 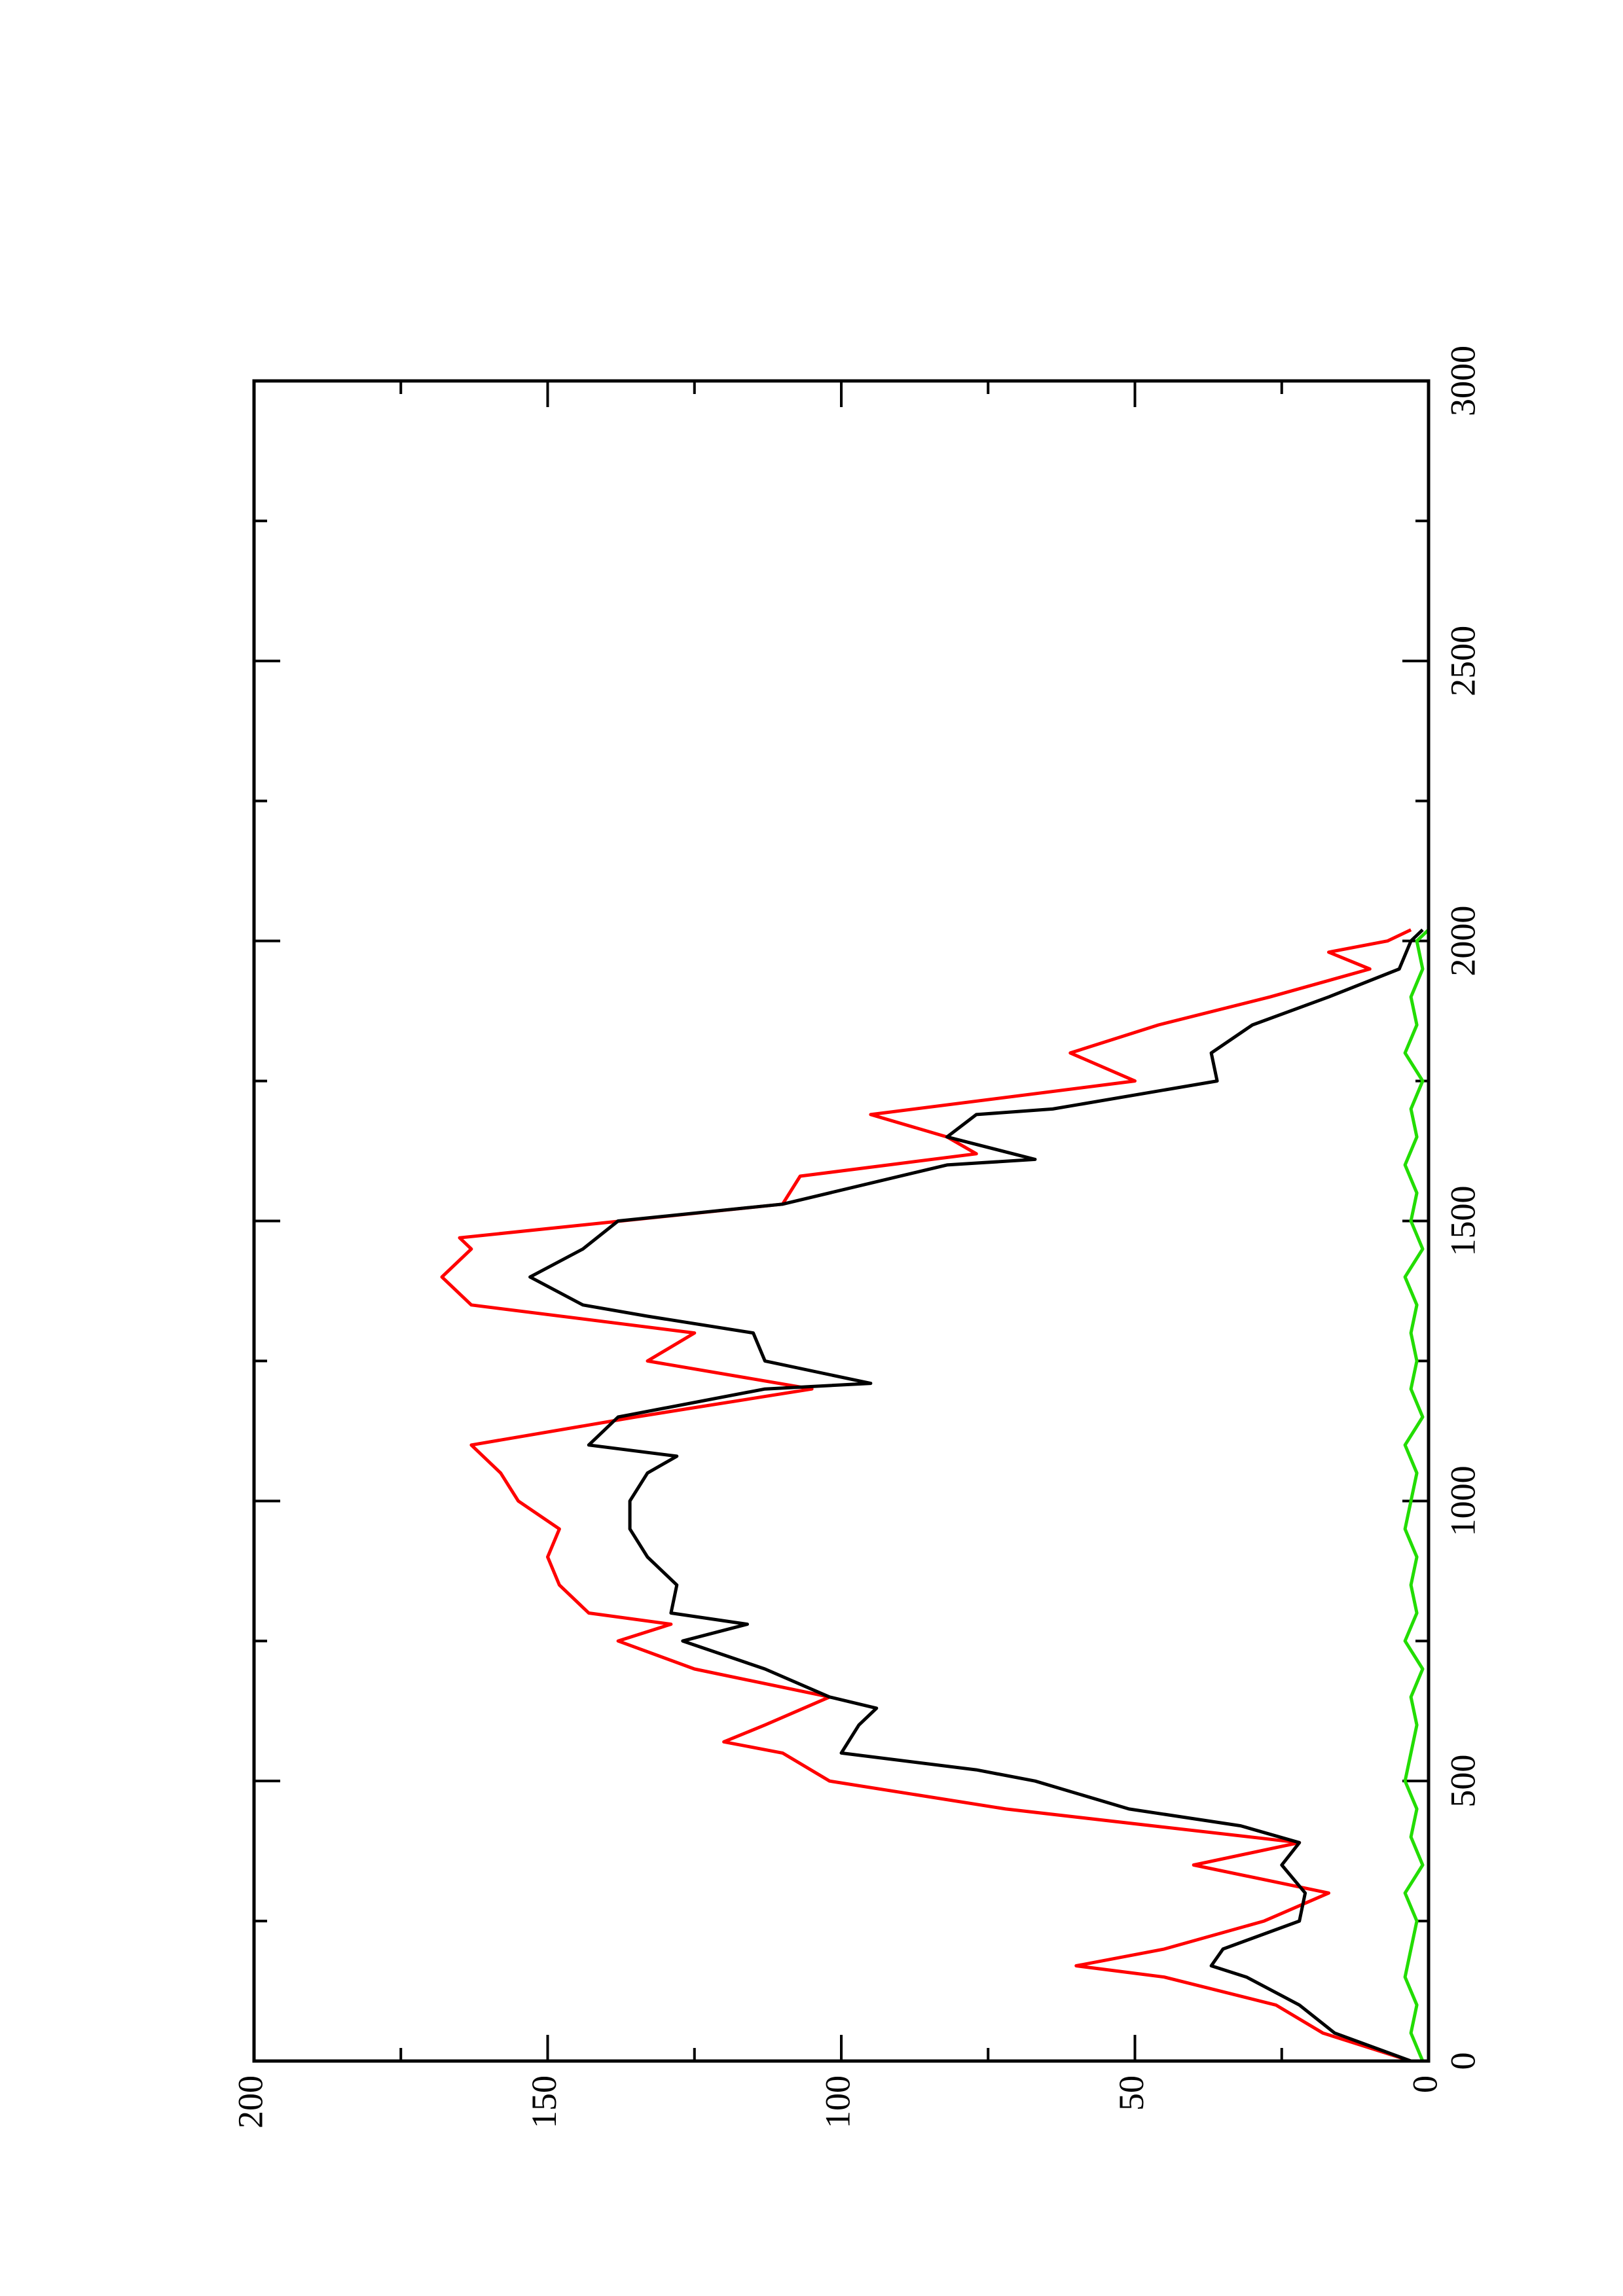 What do you see at coordinates (1462, 1781) in the screenshot?
I see `x-tick-label: 500` at bounding box center [1462, 1781].